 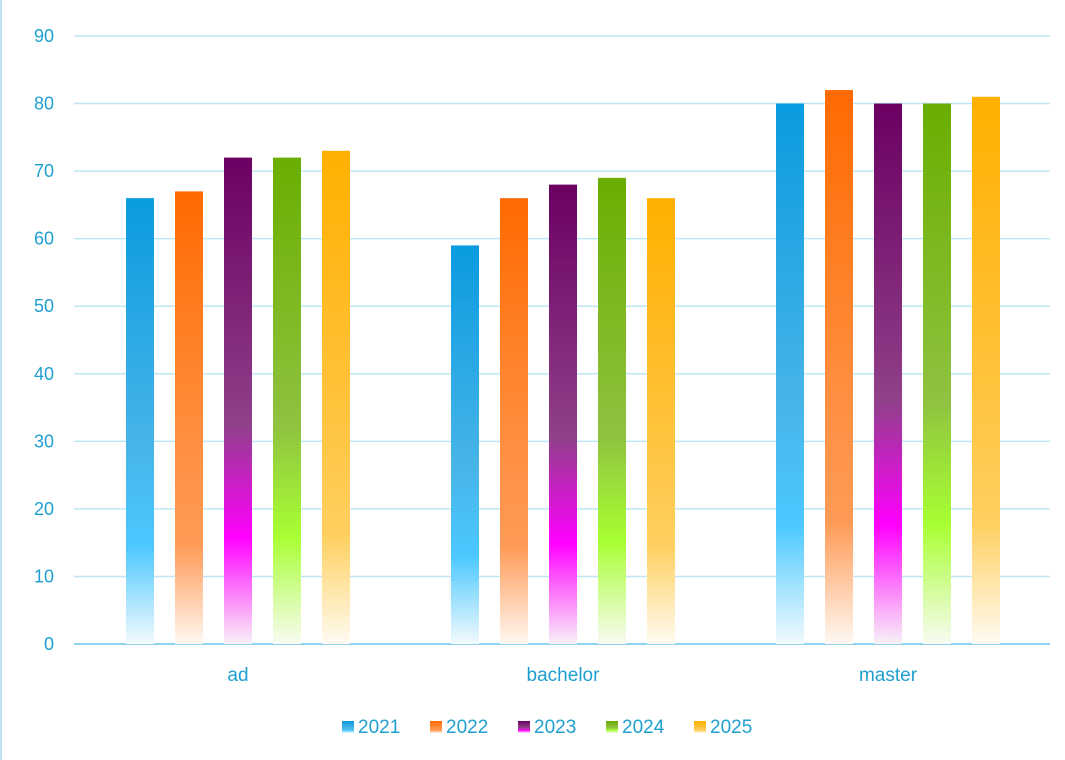 What do you see at coordinates (643, 727) in the screenshot?
I see `legend-label: 2024` at bounding box center [643, 727].